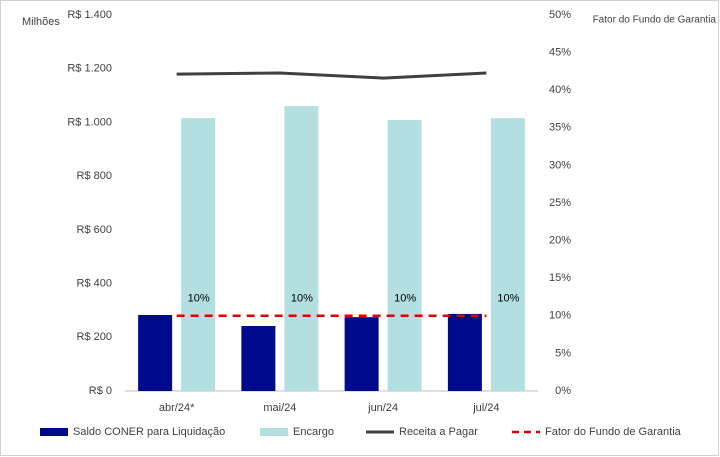  Describe the element at coordinates (560, 128) in the screenshot. I see `y2-tick-label: 35%` at that location.